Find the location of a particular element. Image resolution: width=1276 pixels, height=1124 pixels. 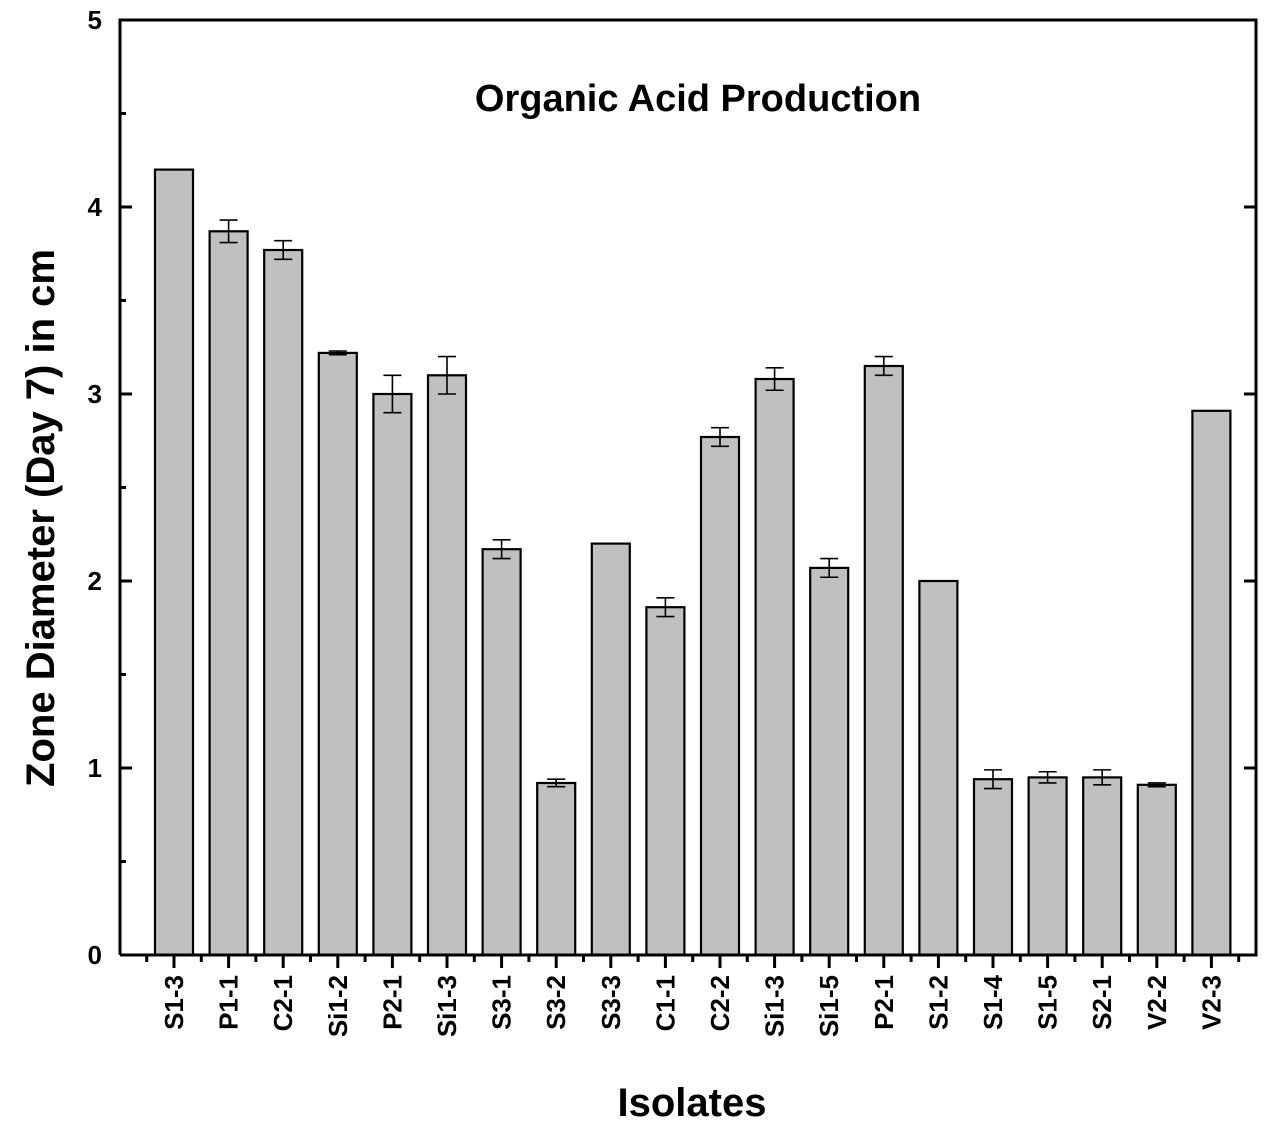

y-tick-label: 2 is located at coordinates (95, 581).